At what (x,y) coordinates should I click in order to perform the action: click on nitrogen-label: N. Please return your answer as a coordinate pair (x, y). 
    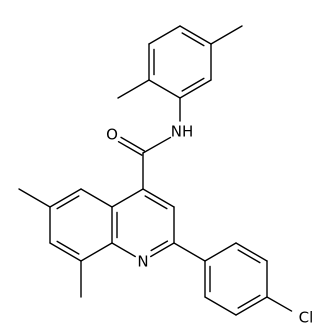
    Looking at the image, I should click on (142, 262).